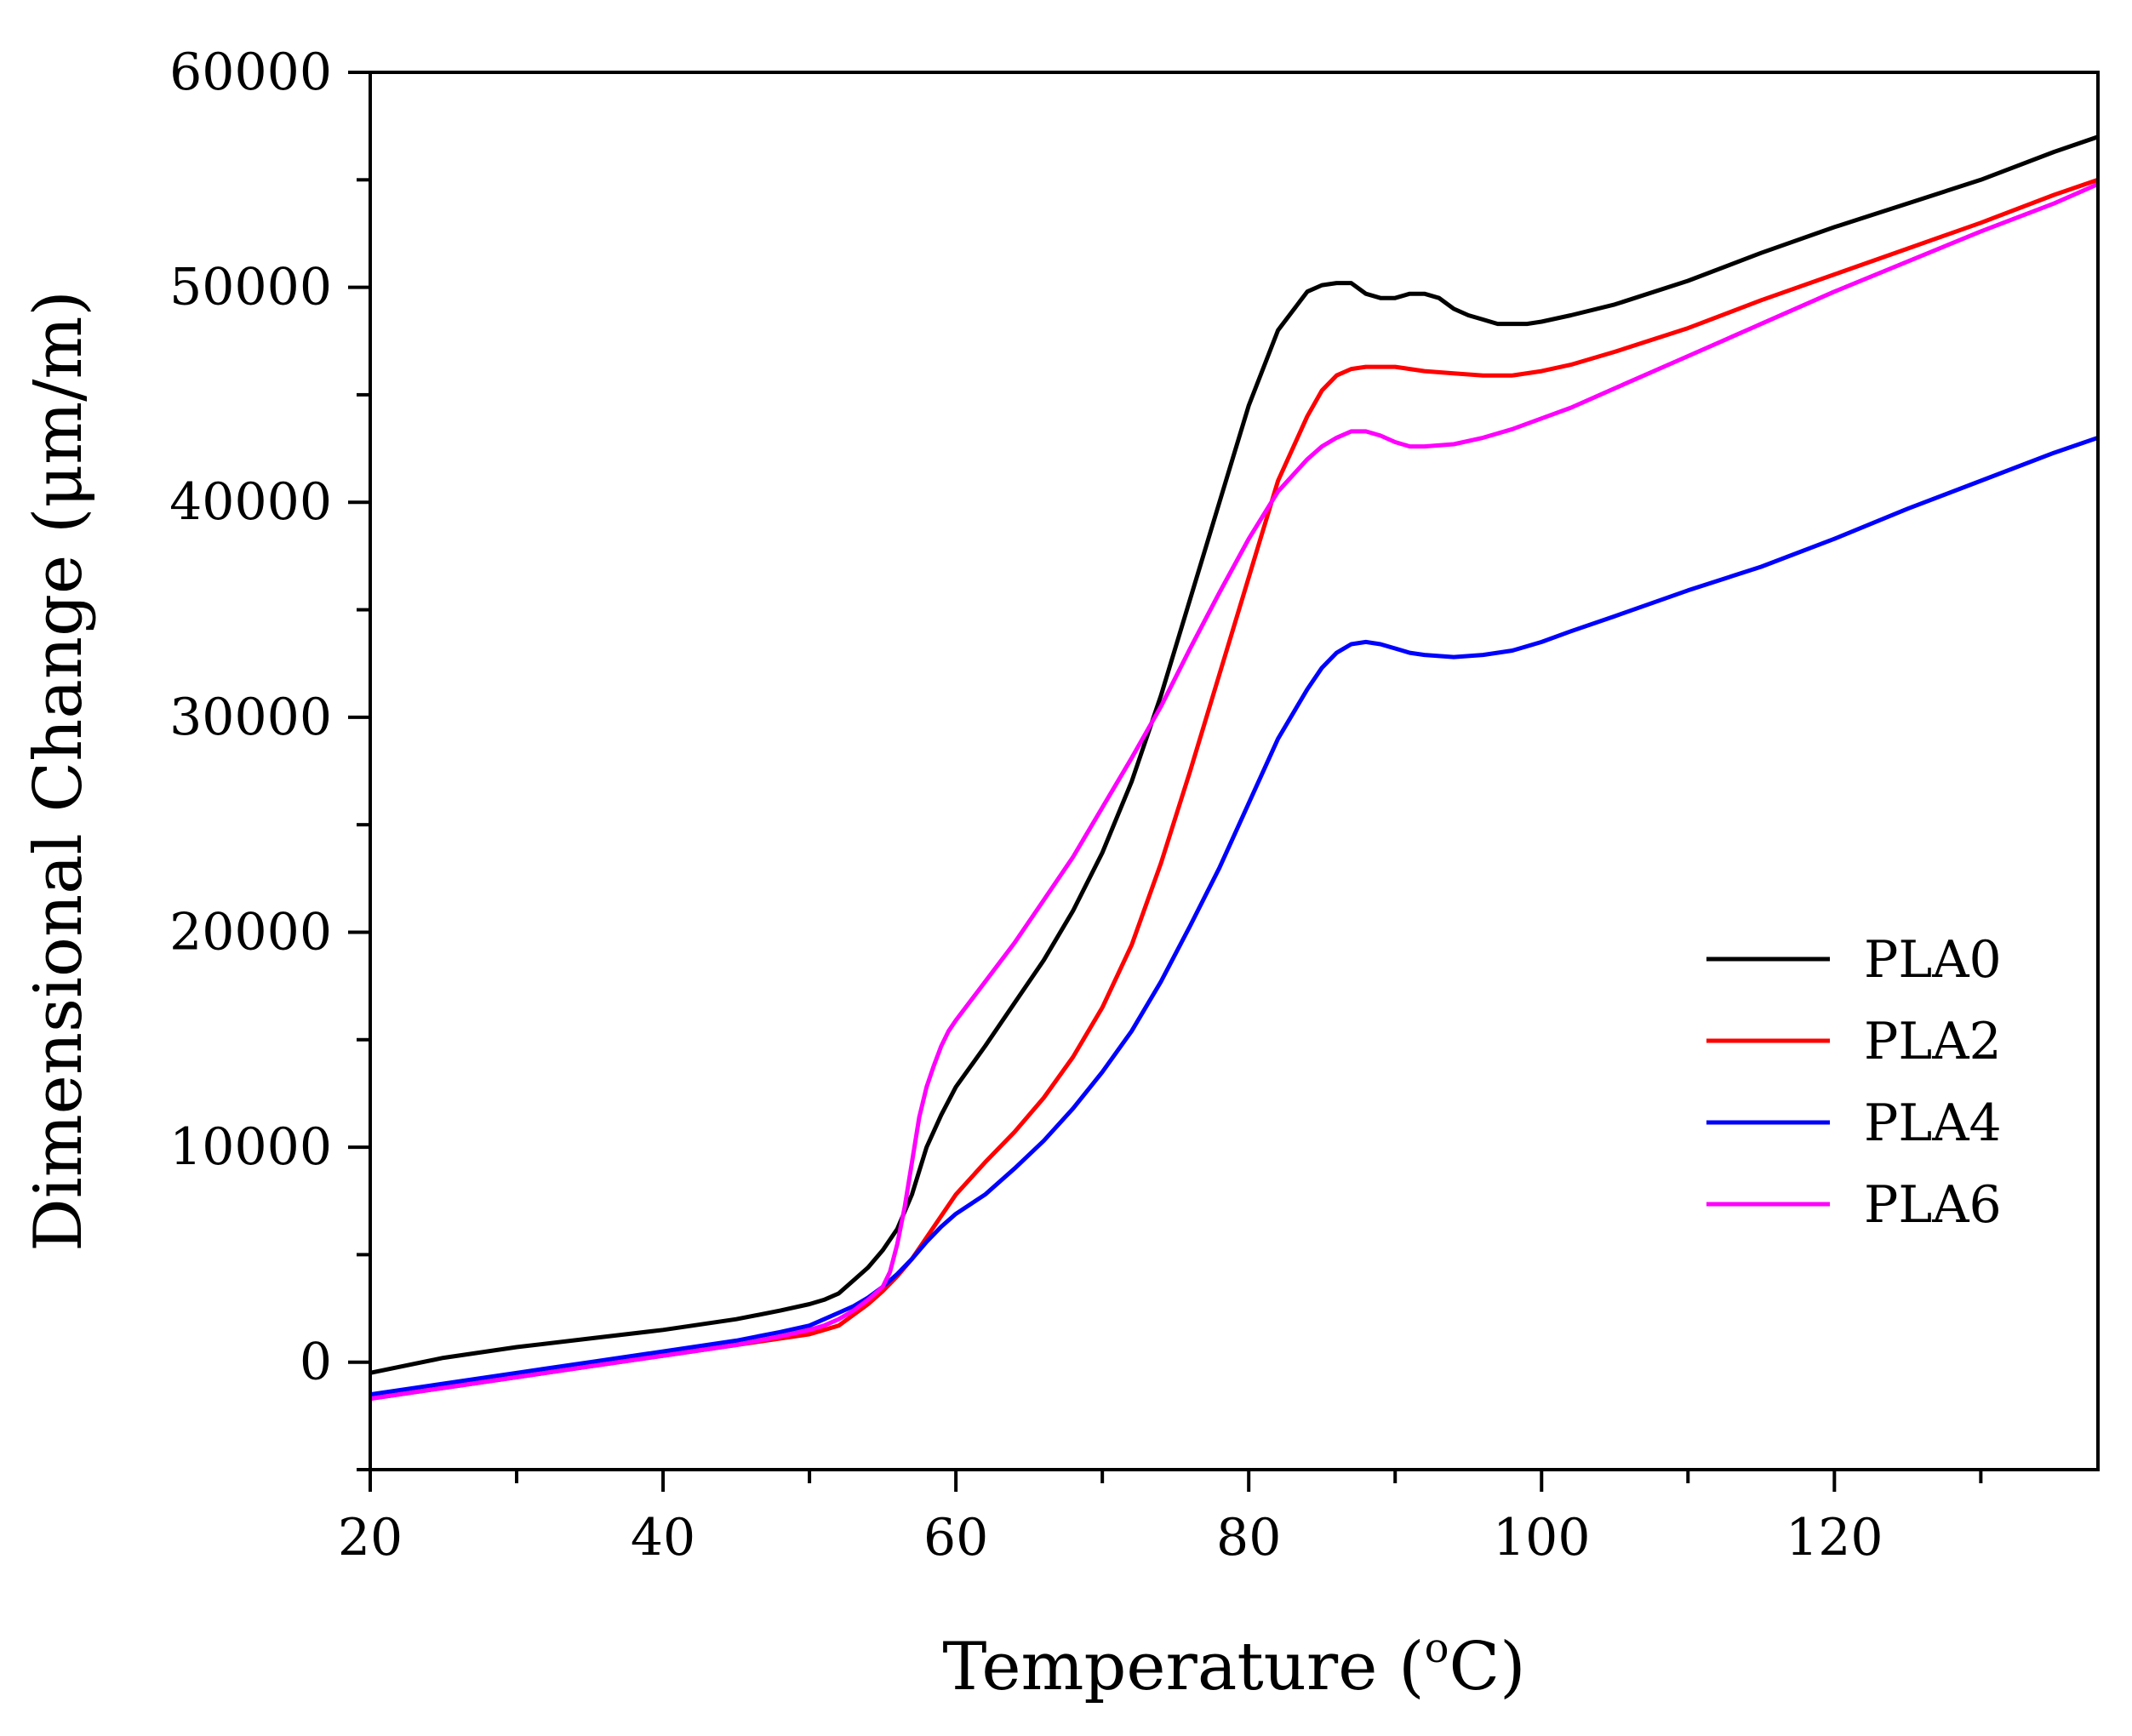  What do you see at coordinates (1835, 1538) in the screenshot?
I see `x-tick-label: 120` at bounding box center [1835, 1538].